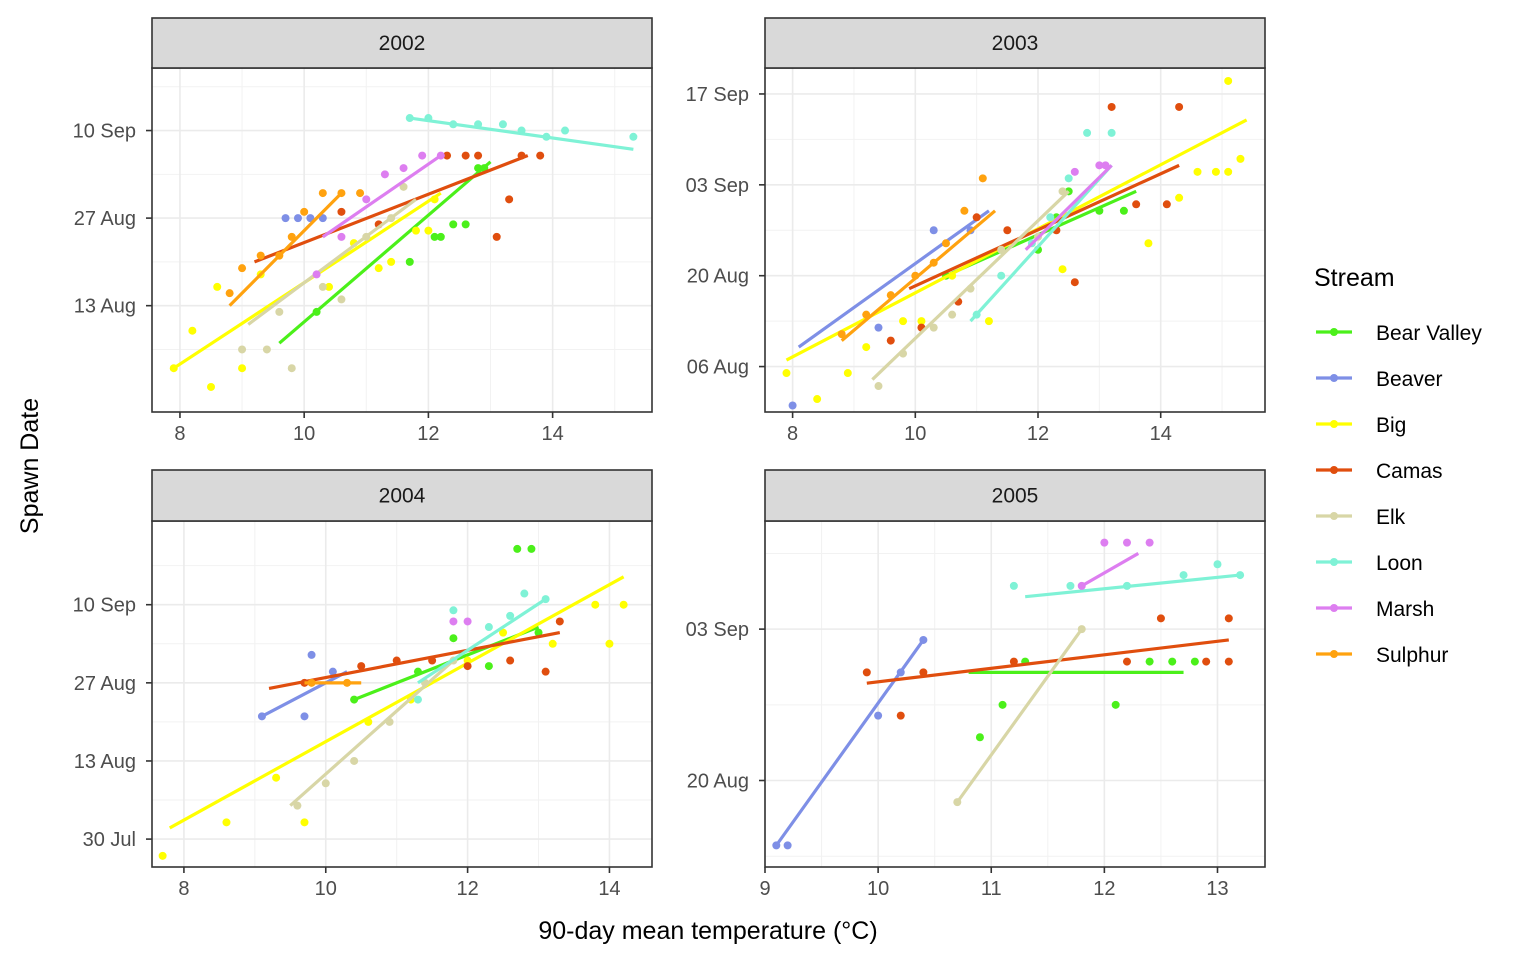 This screenshot has width=1536, height=960. What do you see at coordinates (717, 630) in the screenshot?
I see `y-tick-label: 03 Sep` at bounding box center [717, 630].